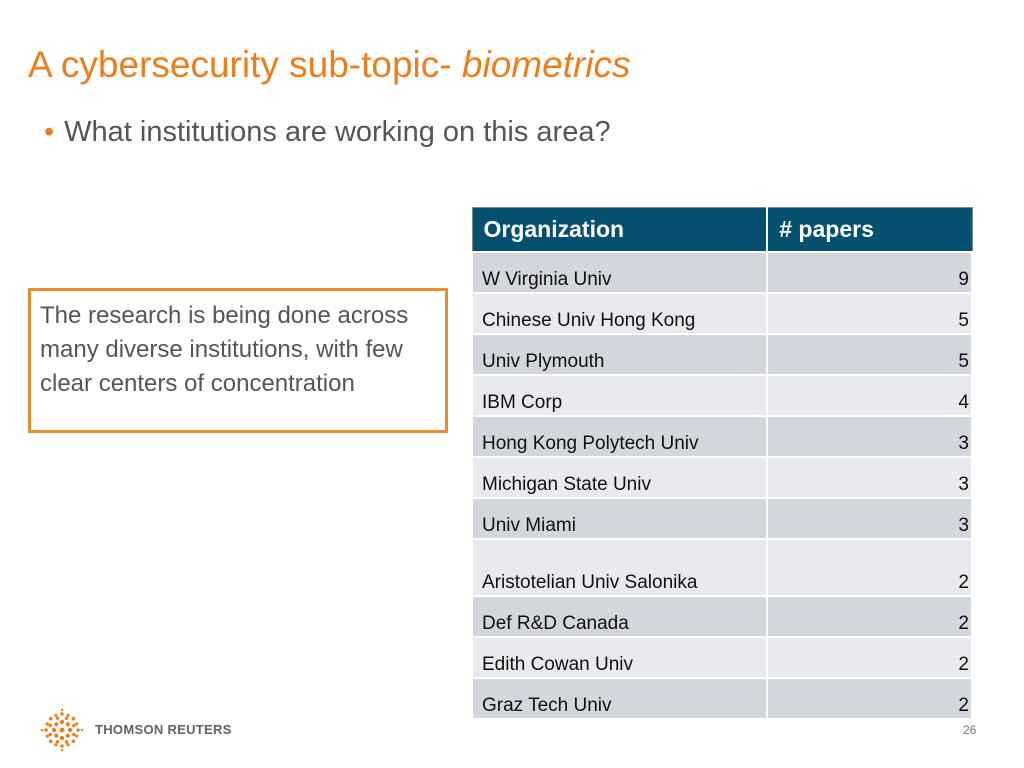 This screenshot has width=1024, height=768. Describe the element at coordinates (619, 567) in the screenshot. I see `organization-cell: Aristotelian Univ Salonika` at that location.